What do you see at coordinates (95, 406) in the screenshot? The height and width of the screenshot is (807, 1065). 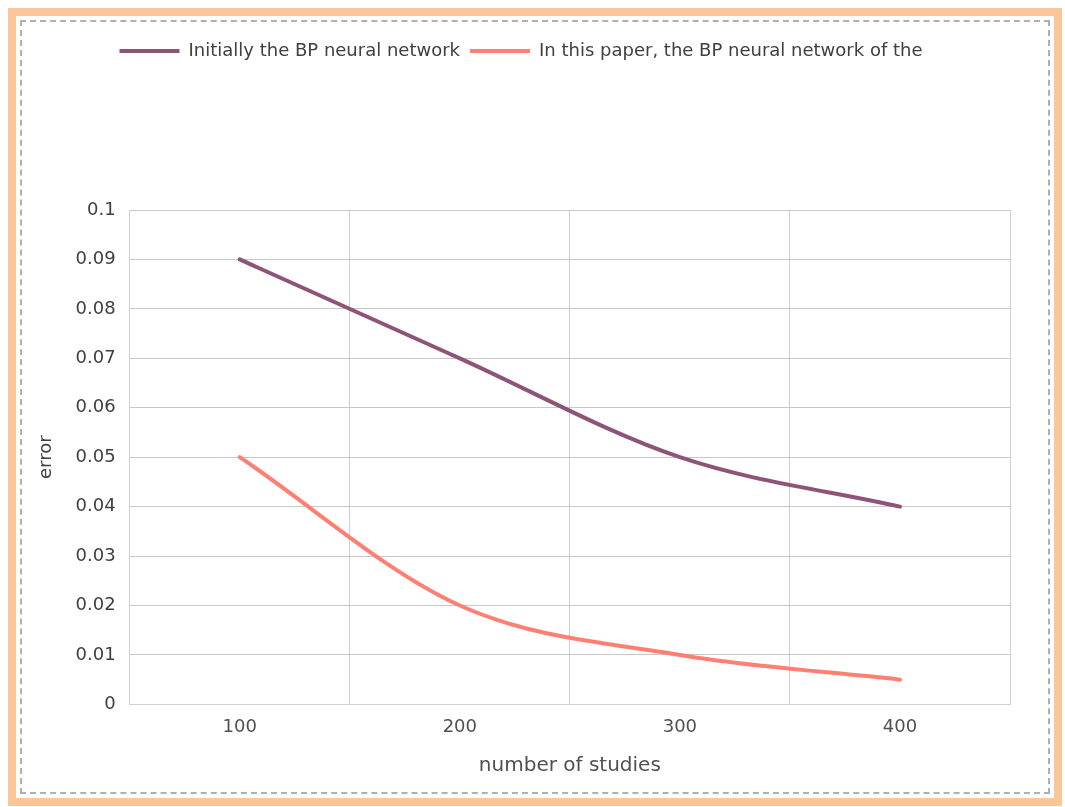 I see `y-tick-label: 0.06` at bounding box center [95, 406].